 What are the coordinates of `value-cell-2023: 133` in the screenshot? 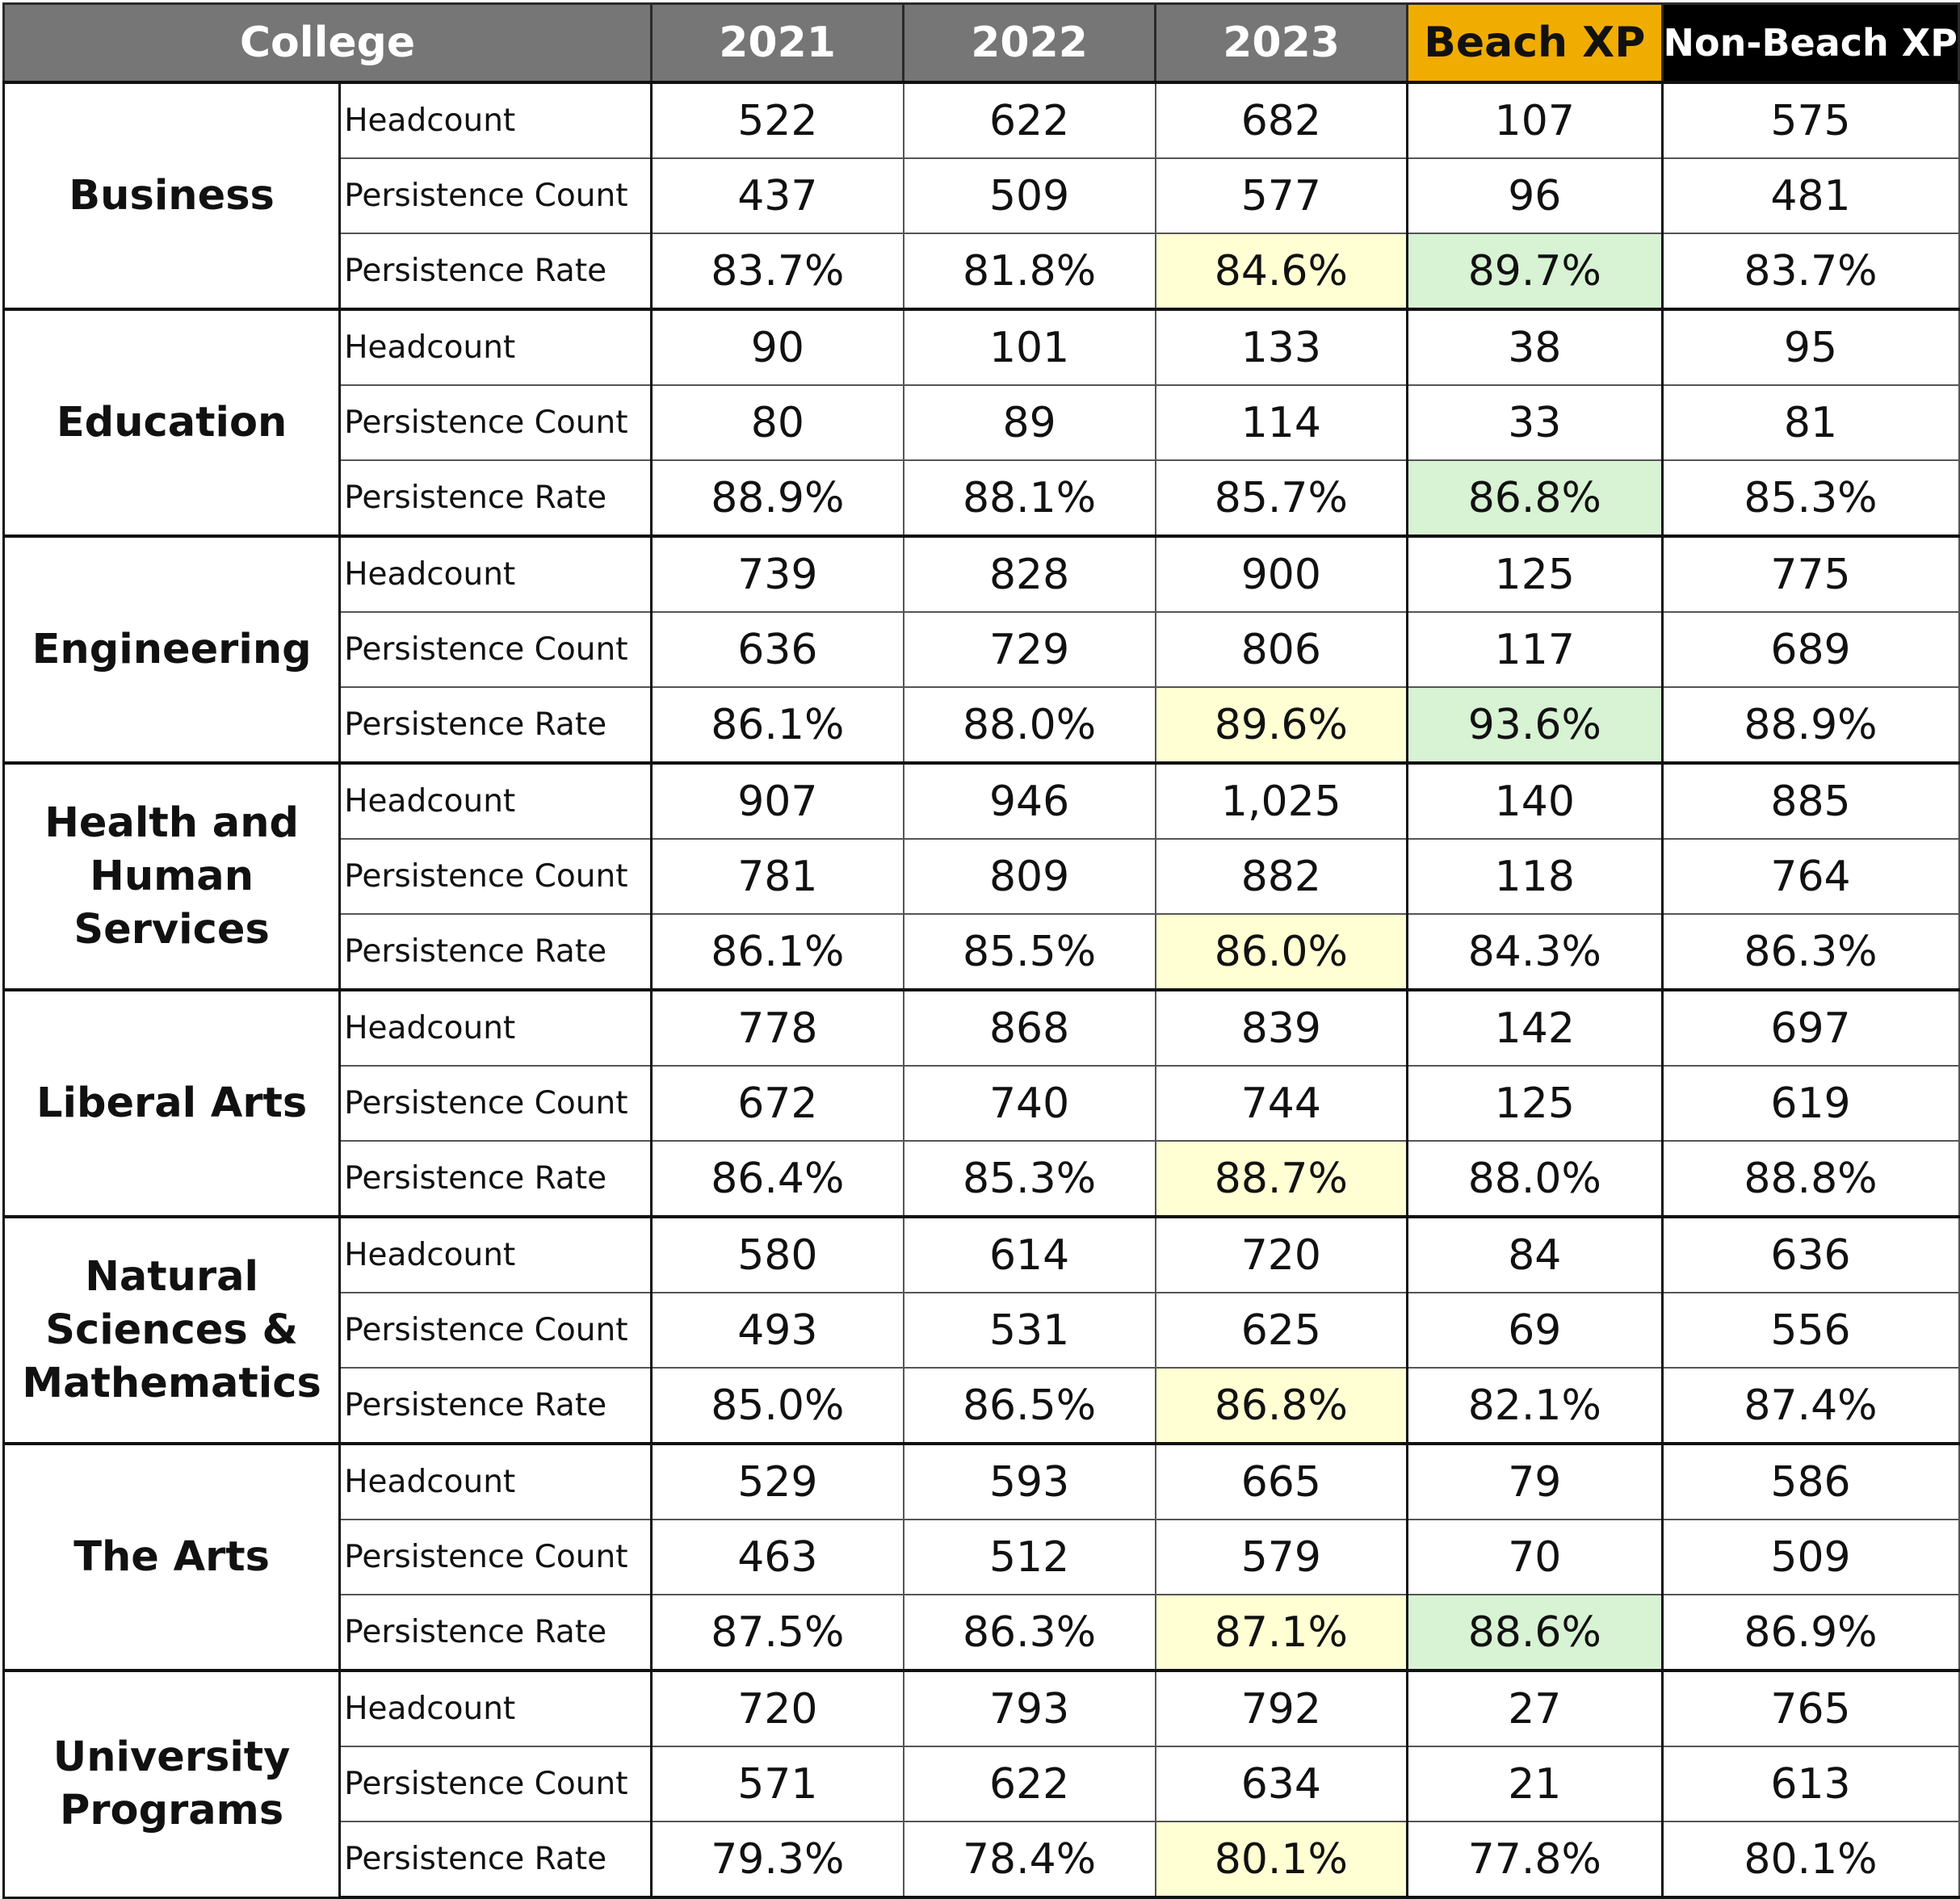 It's located at (1281, 347).